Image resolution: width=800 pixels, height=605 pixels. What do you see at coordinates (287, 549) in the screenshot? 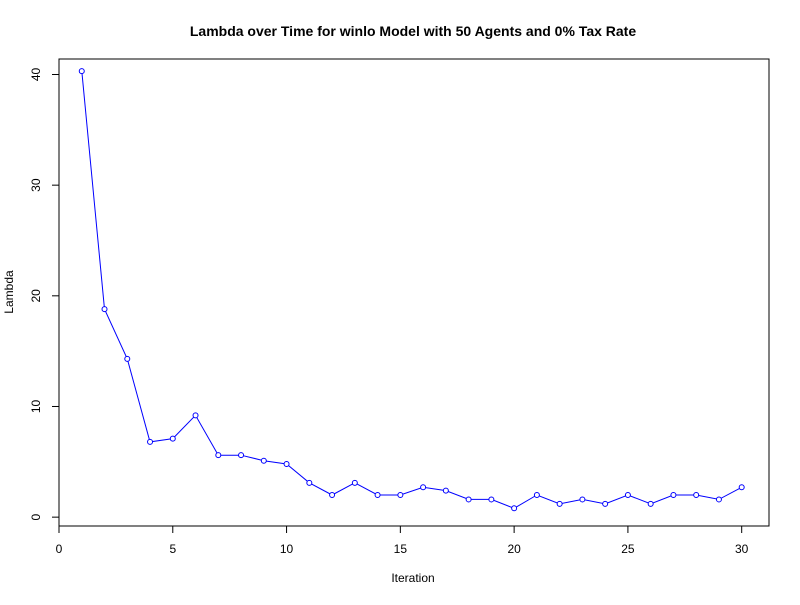
I see `x-tick-label: 10` at bounding box center [287, 549].